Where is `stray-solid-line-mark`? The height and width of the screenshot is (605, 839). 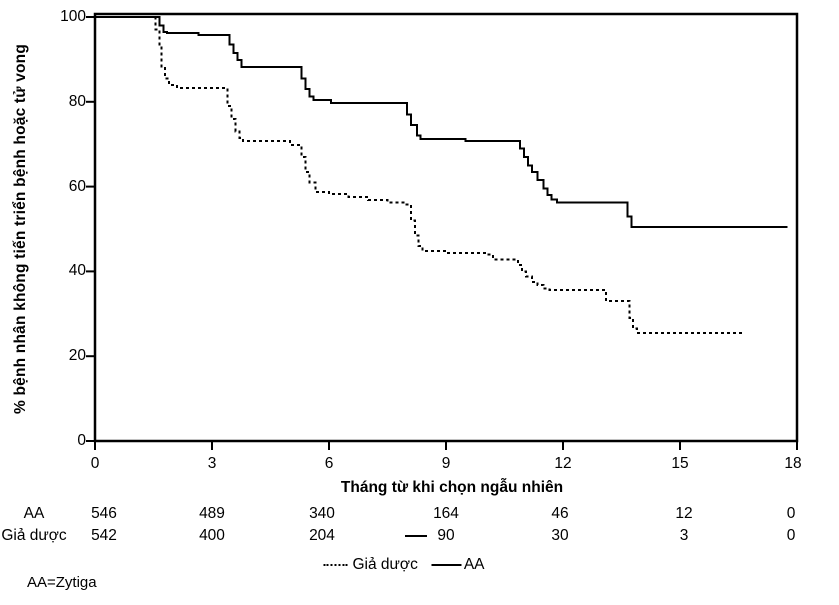 stray-solid-line-mark is located at coordinates (416, 536).